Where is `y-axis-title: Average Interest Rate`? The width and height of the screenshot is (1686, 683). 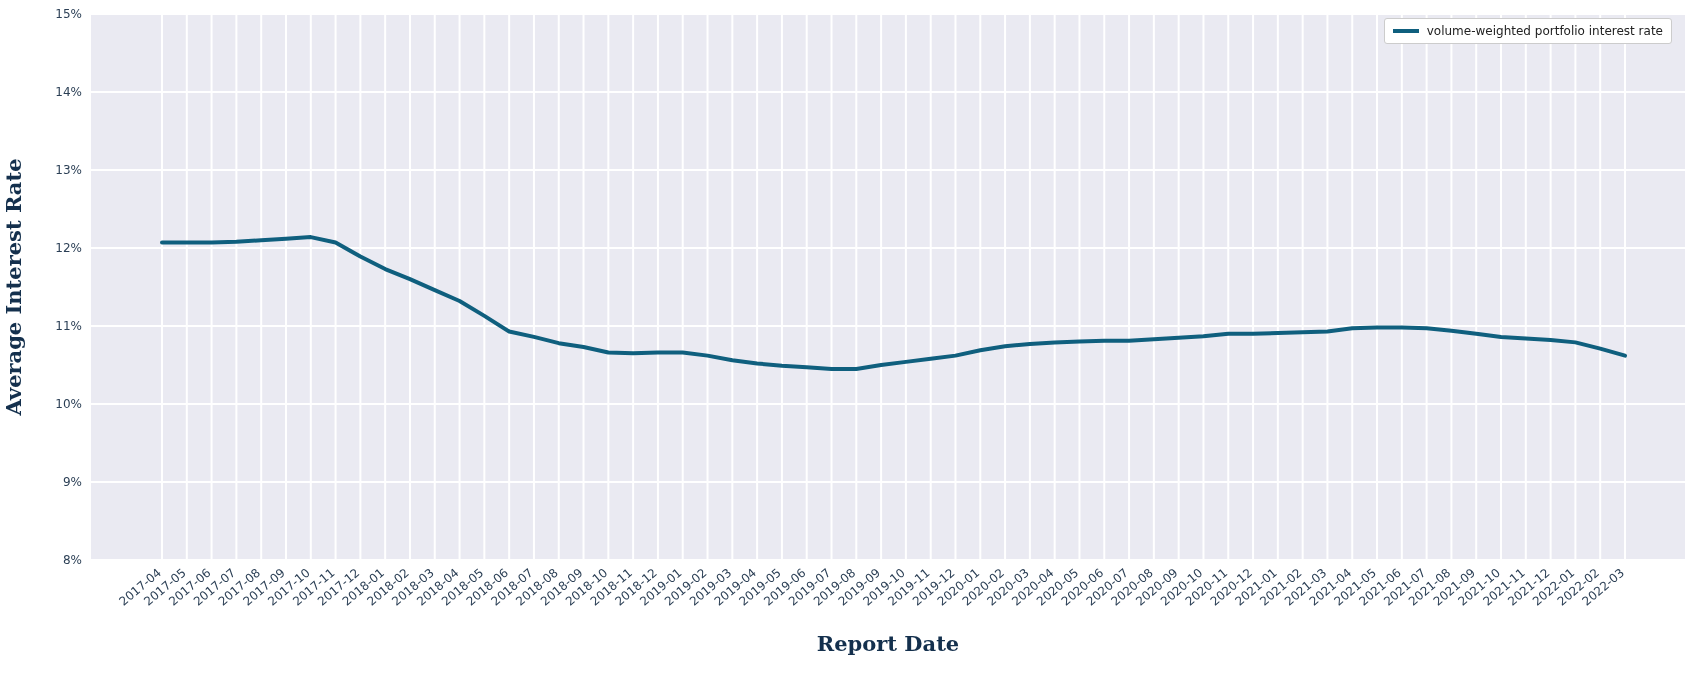 y-axis-title: Average Interest Rate is located at coordinates (14, 287).